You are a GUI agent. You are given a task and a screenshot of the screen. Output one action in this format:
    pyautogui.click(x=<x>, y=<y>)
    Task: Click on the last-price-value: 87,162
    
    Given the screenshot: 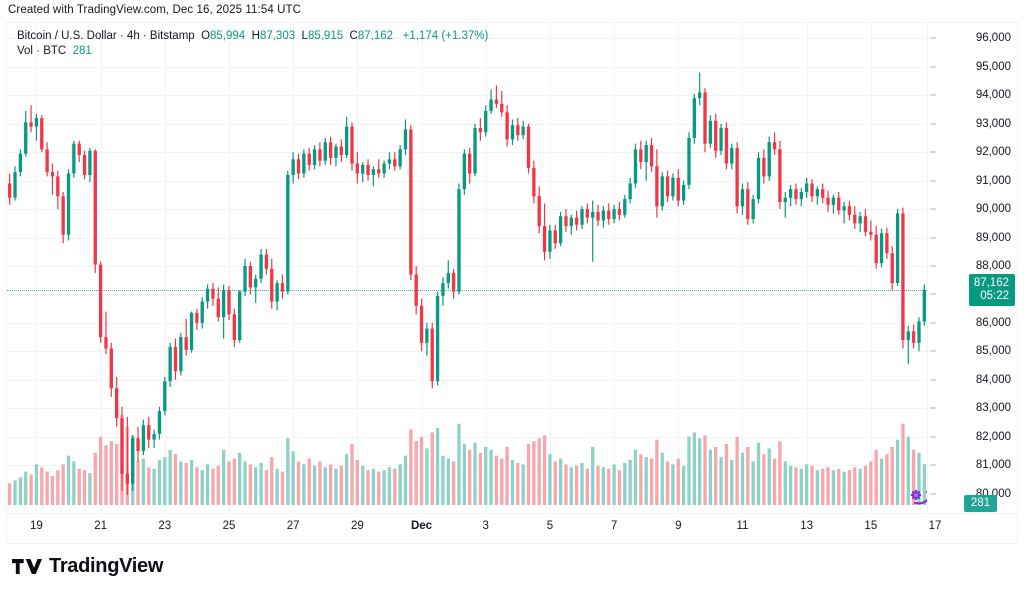 What is the action you would take?
    pyautogui.click(x=991, y=282)
    